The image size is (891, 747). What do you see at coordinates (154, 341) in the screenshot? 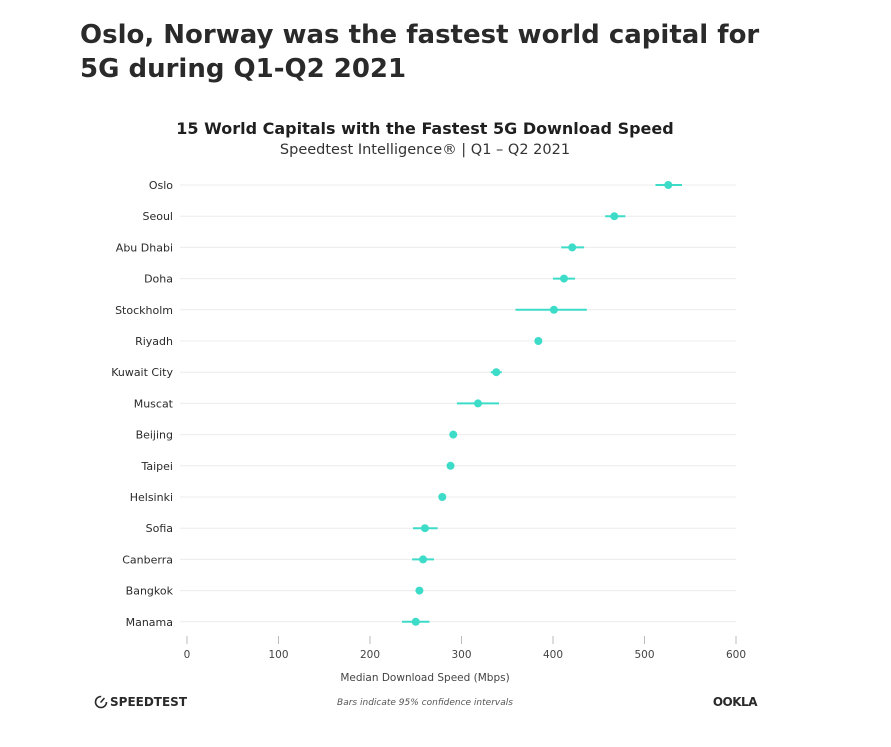
I see `category-label: Riyadh` at bounding box center [154, 341].